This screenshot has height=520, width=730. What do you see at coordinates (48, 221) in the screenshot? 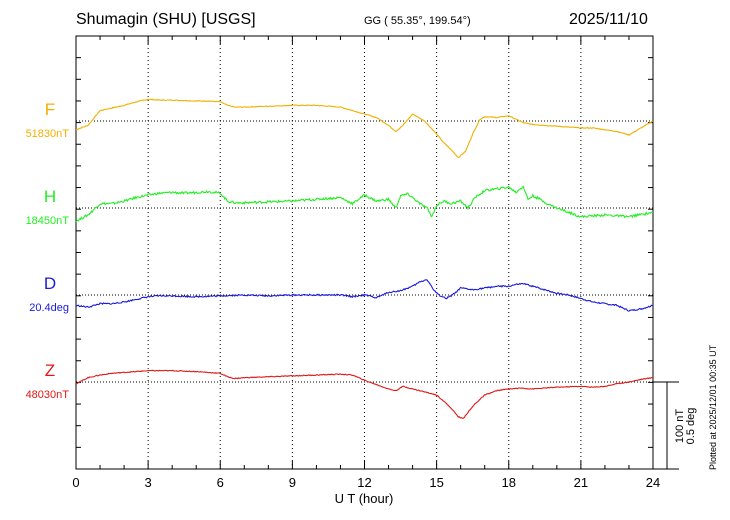
I see `channel-baseline-value-H: 18450nT` at bounding box center [48, 221].